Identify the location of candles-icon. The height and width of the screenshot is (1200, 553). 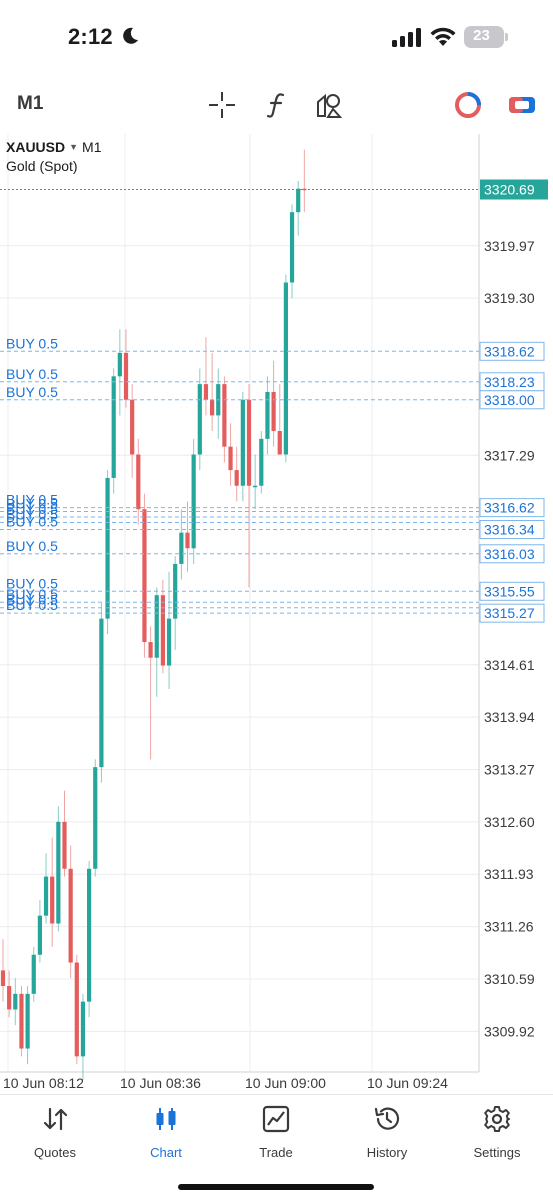
(166, 1119).